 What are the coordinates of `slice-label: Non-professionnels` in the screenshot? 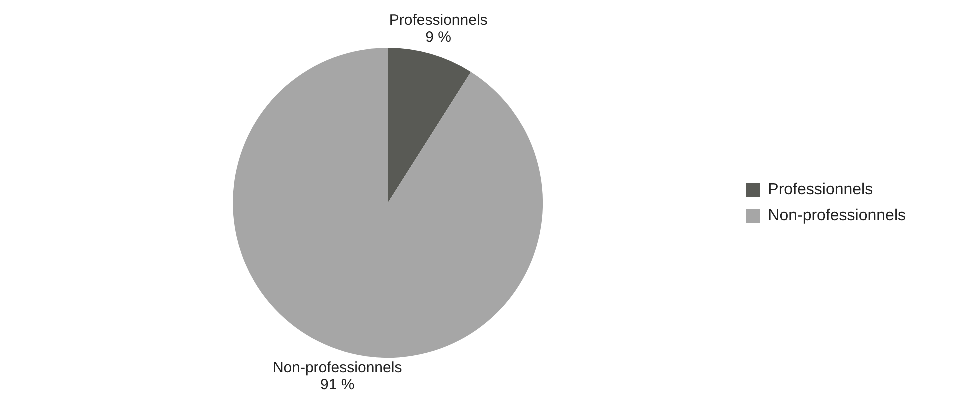 It's located at (337, 367).